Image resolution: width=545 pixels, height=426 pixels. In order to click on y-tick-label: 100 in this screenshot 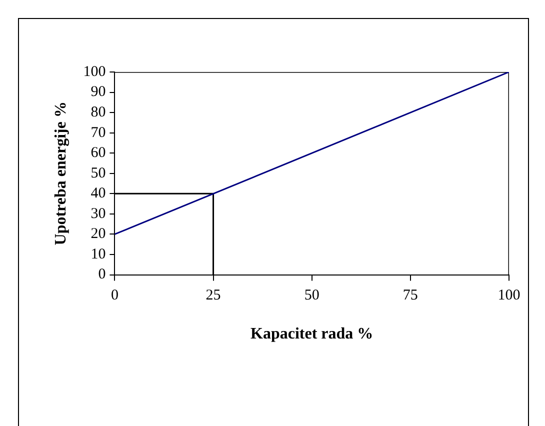, I will do `click(94, 72)`.